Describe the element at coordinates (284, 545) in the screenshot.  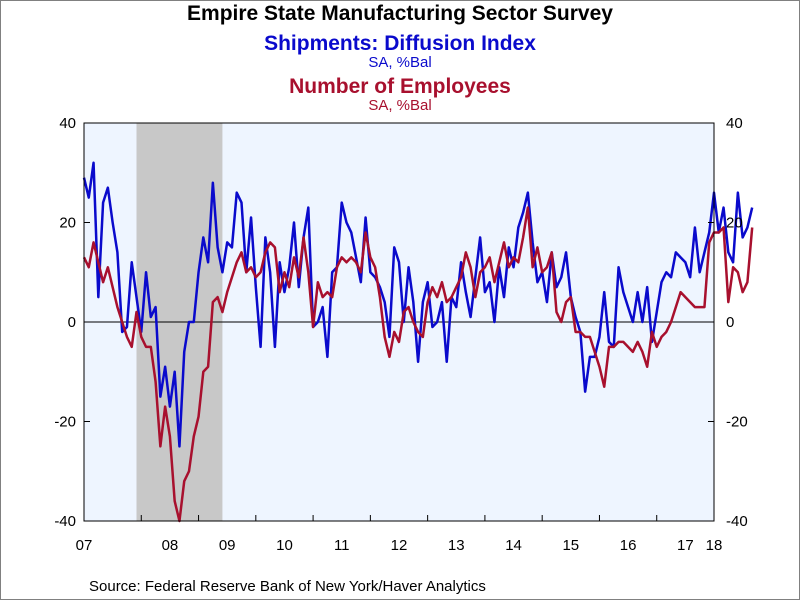
I see `x-tick-label-3: 10` at that location.